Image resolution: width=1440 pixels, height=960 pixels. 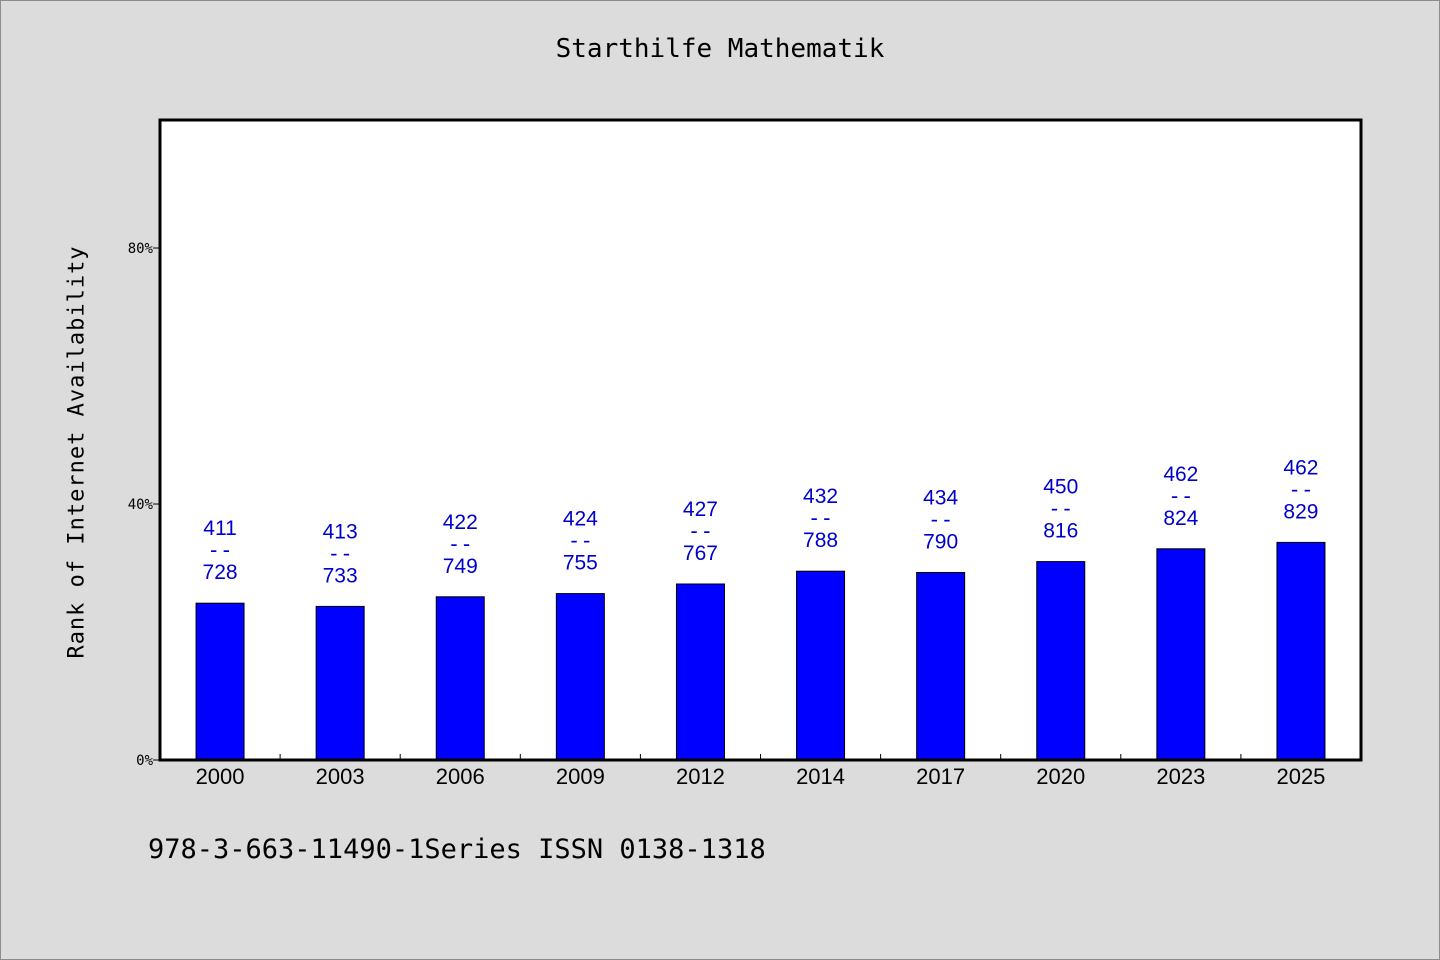 What do you see at coordinates (941, 666) in the screenshot?
I see `bar-2017` at bounding box center [941, 666].